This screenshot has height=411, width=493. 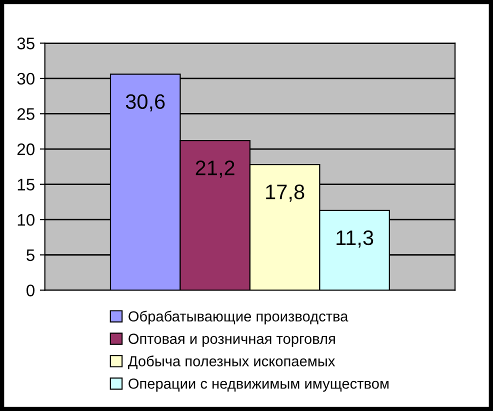 I want to click on y-tick-label: 20, so click(x=25, y=149).